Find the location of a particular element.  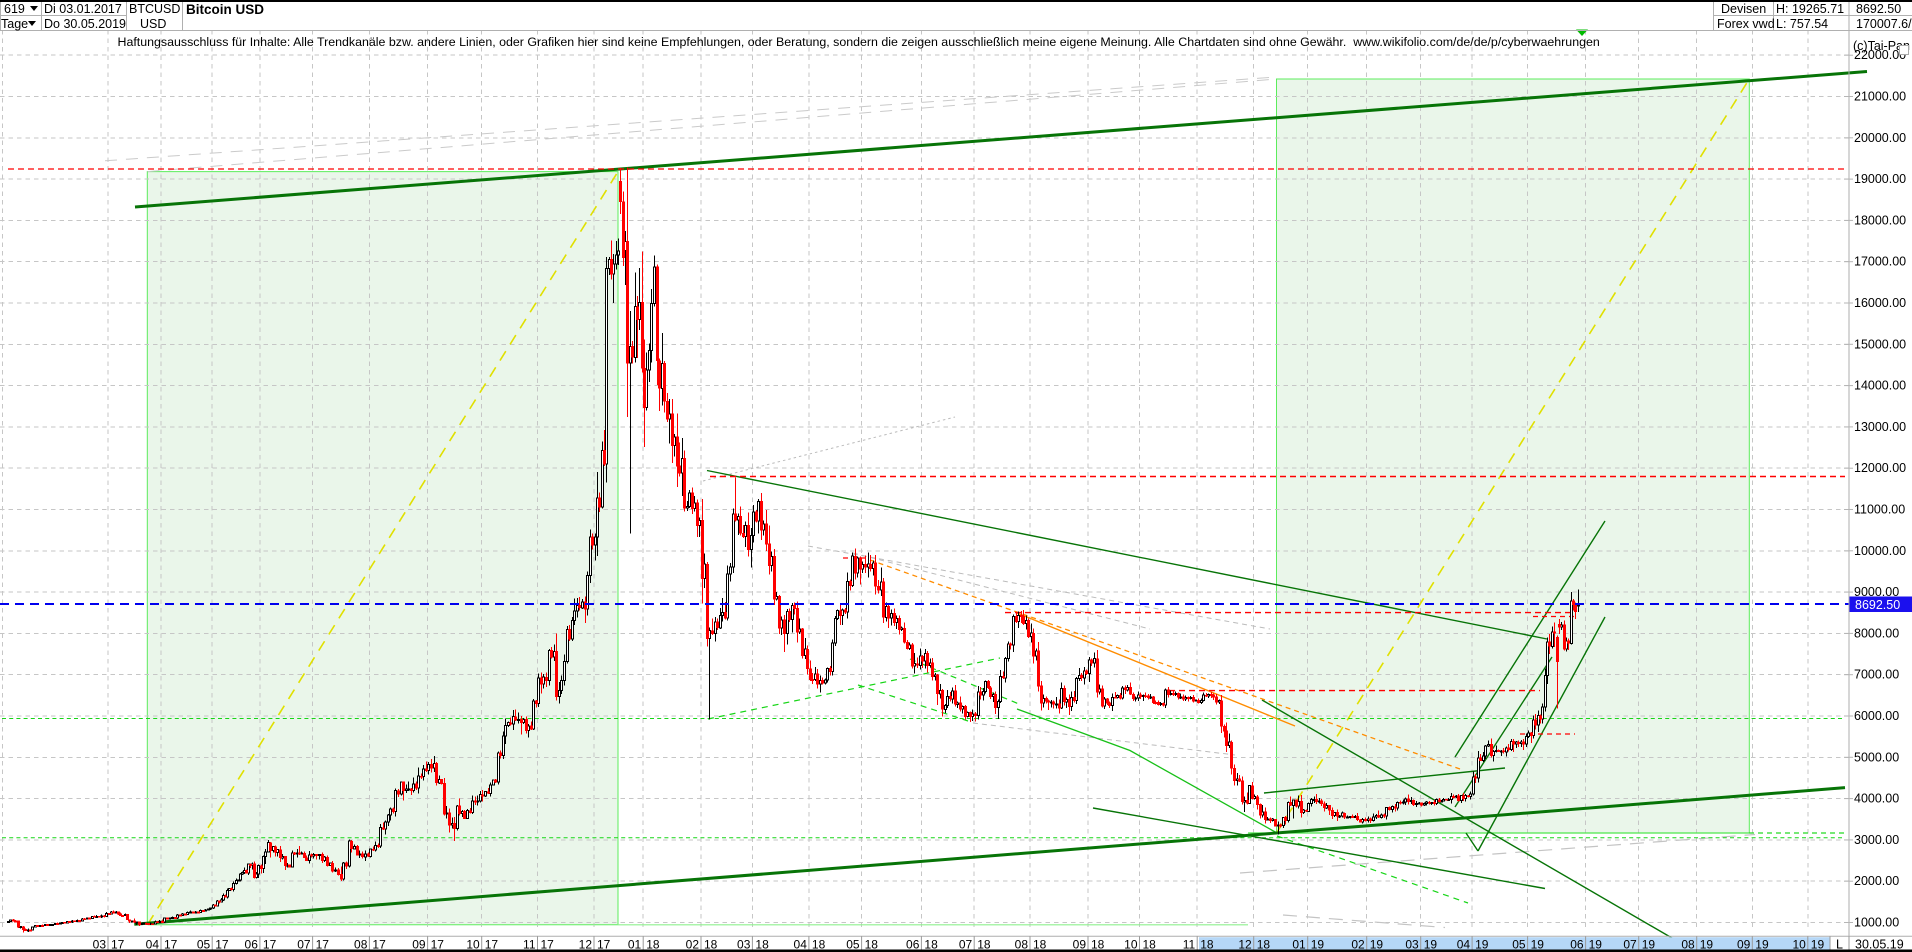

svg-text: 17000.00 is located at coordinates (1880, 262).